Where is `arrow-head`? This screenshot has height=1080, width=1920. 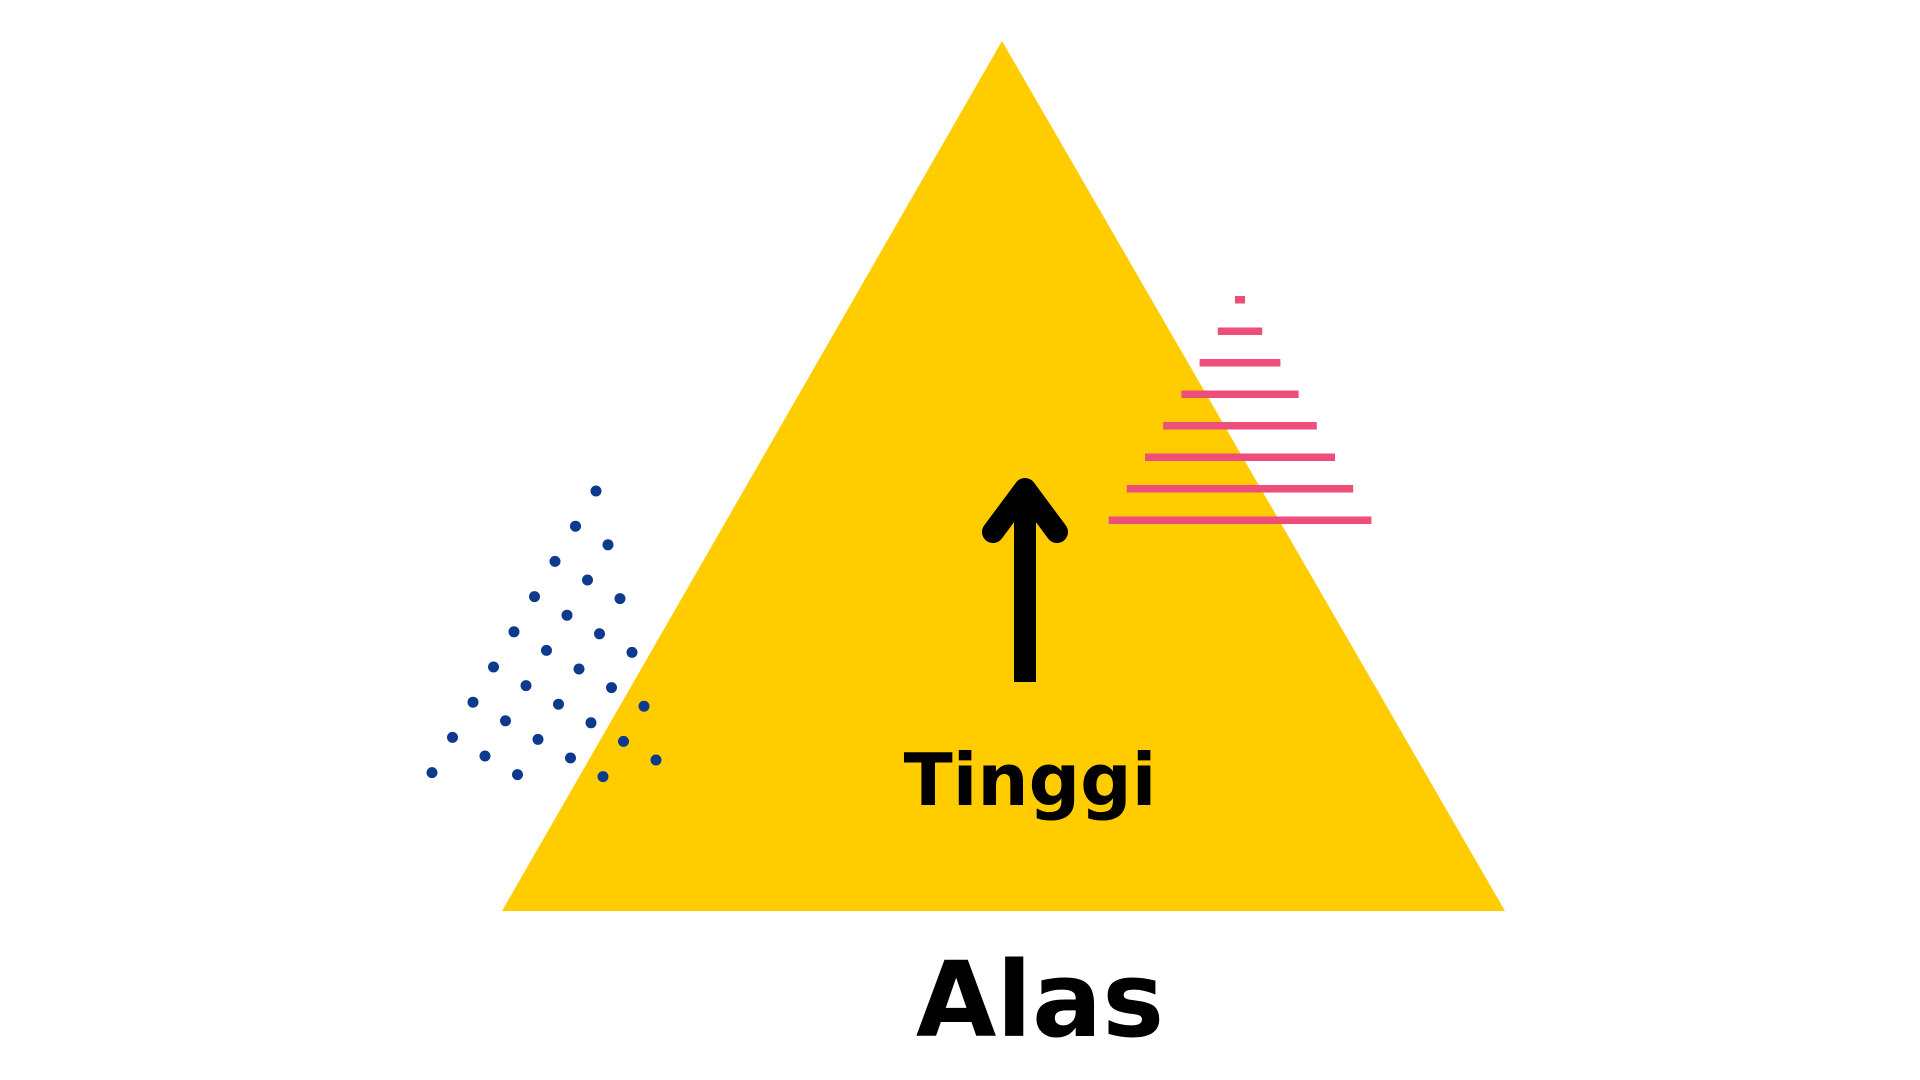
arrow-head is located at coordinates (1025, 510).